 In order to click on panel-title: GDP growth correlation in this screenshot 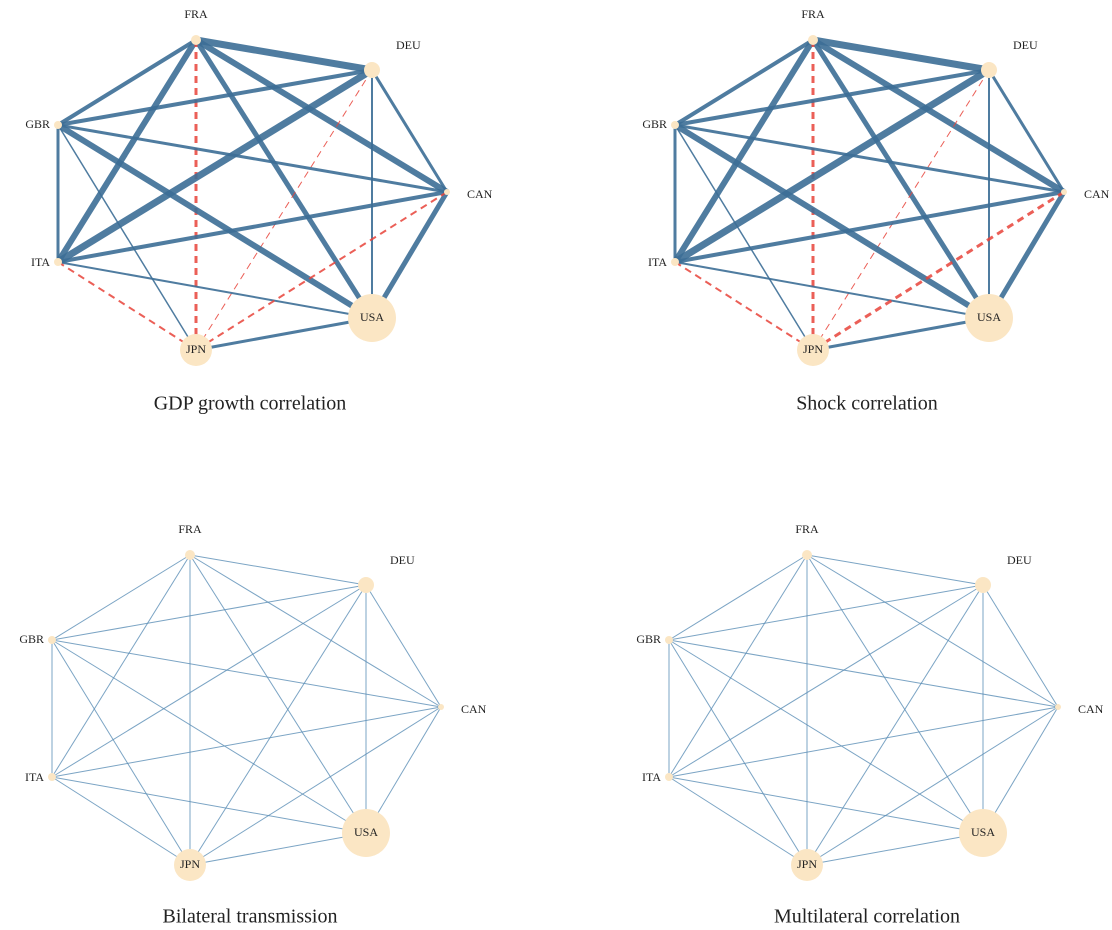, I will do `click(250, 404)`.